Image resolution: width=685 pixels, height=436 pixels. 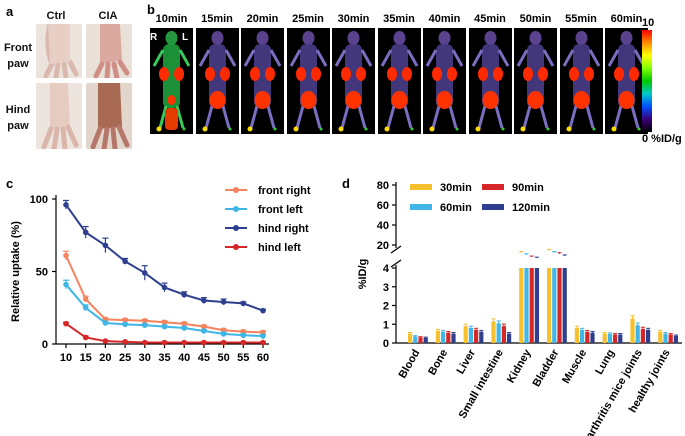 I want to click on x-tick-label: 15, so click(x=86, y=358).